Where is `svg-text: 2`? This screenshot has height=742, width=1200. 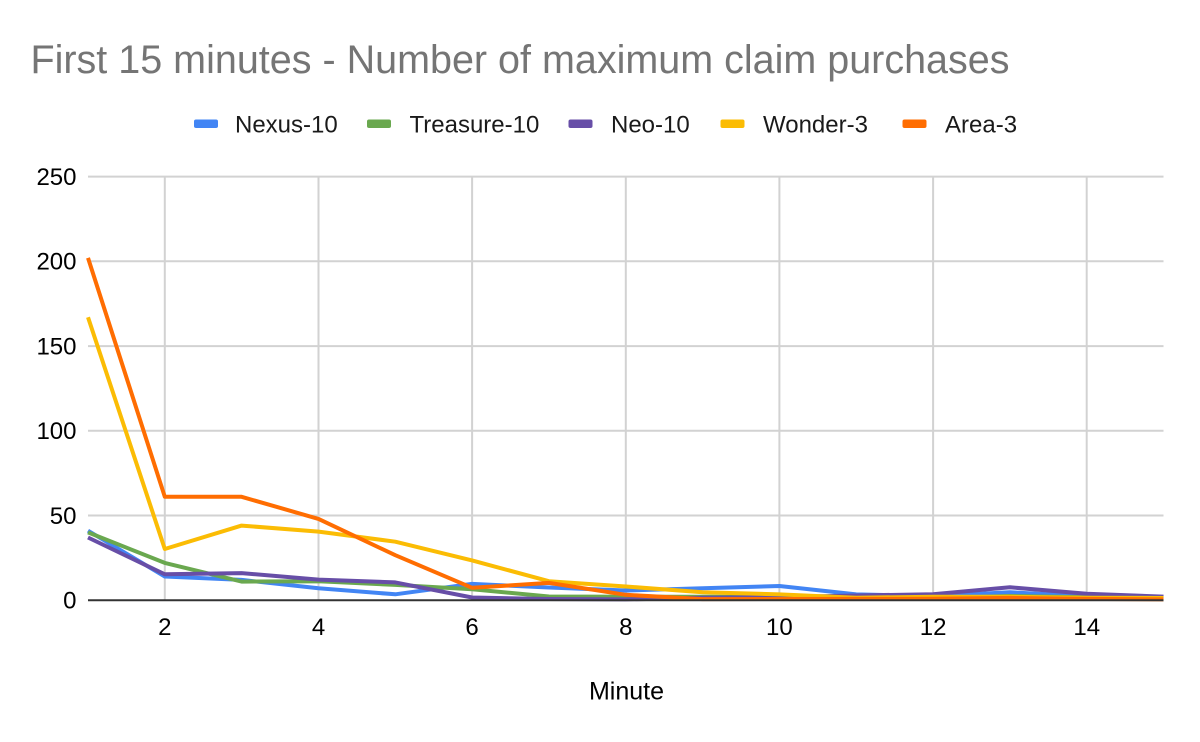
svg-text: 2 is located at coordinates (164, 627).